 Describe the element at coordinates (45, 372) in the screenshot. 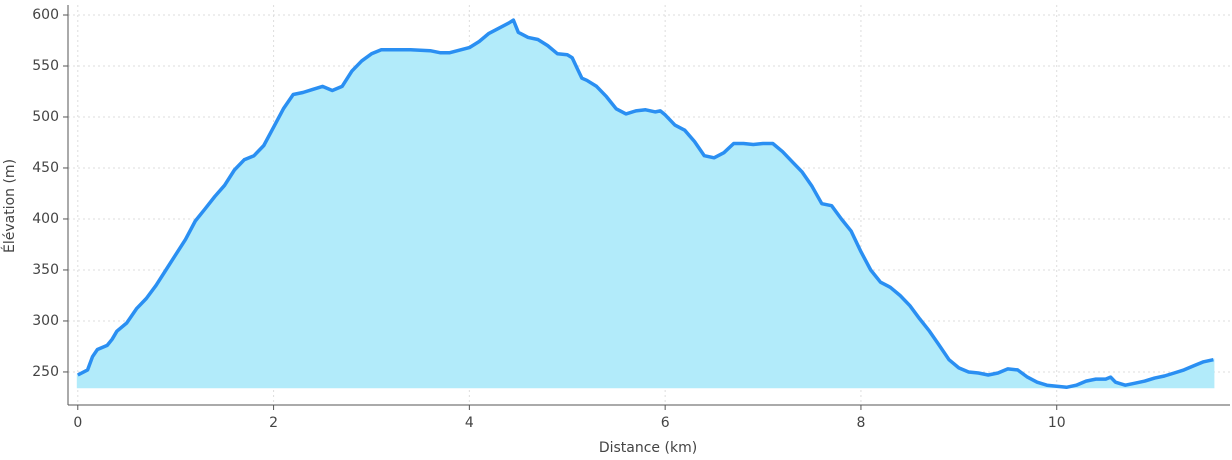

I see `y-tick-label: 250` at that location.